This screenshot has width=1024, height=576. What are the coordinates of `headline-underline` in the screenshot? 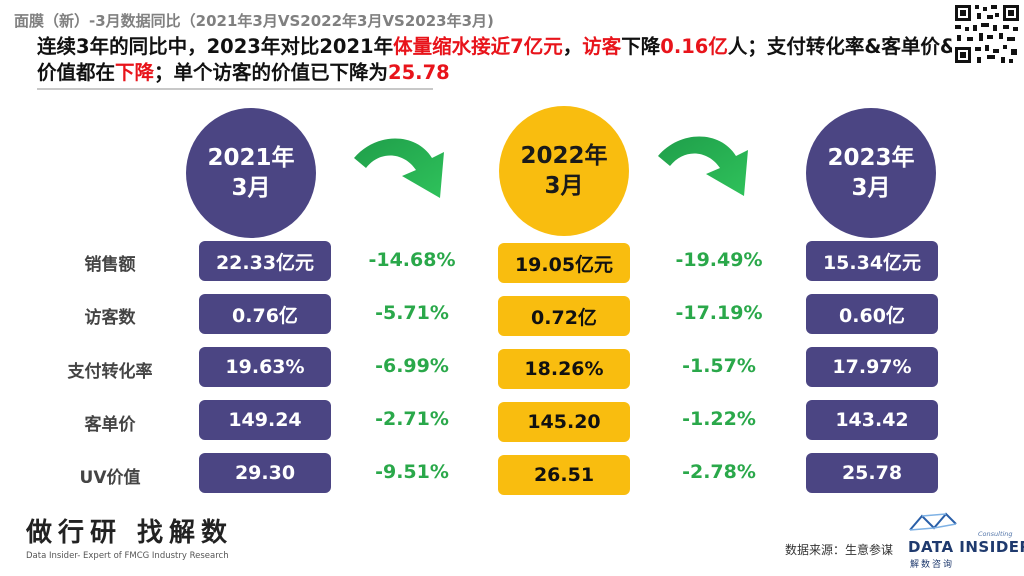 It's located at (235, 89).